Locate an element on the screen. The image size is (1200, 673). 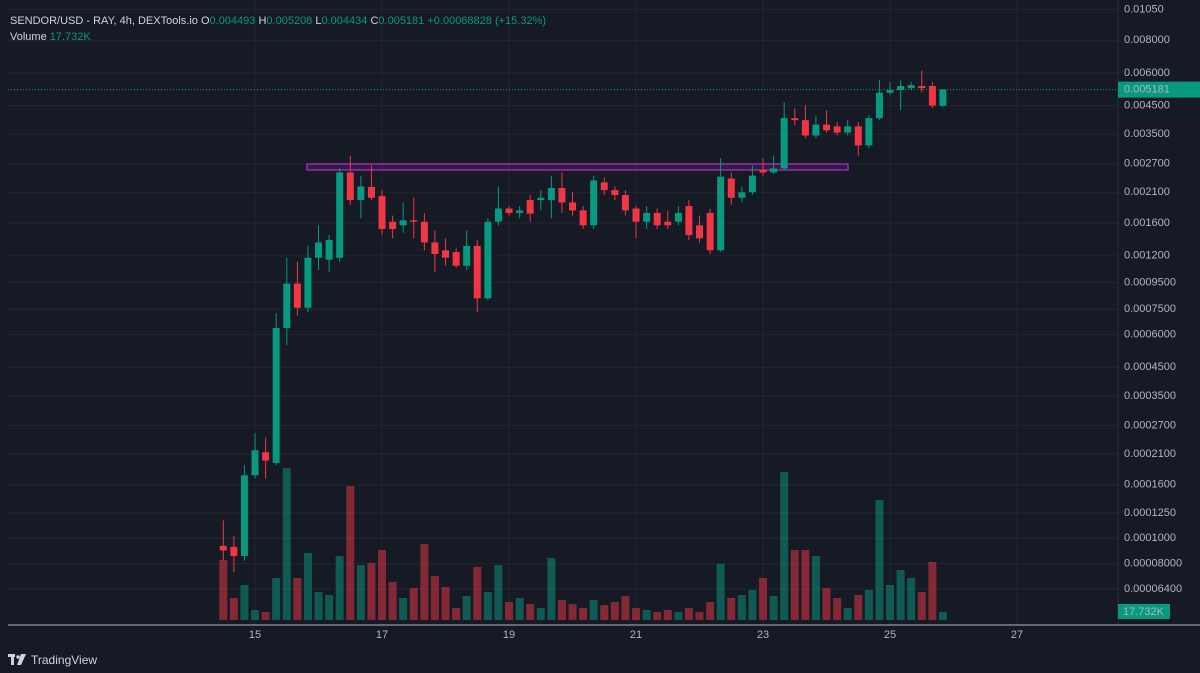
y-tick-label: 0.0003500 is located at coordinates (1150, 396).